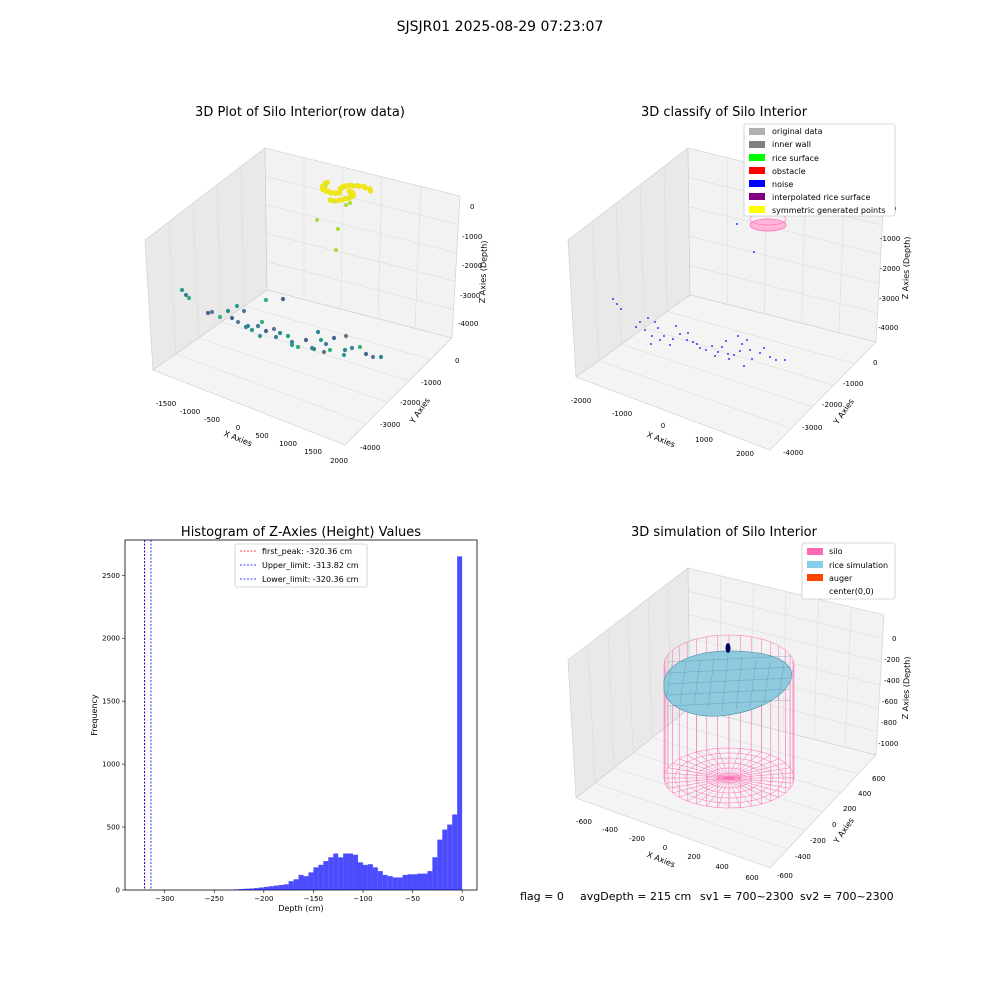 The image size is (1000, 1000). Describe the element at coordinates (263, 899) in the screenshot. I see `histogram-xtick-label: −200` at that location.